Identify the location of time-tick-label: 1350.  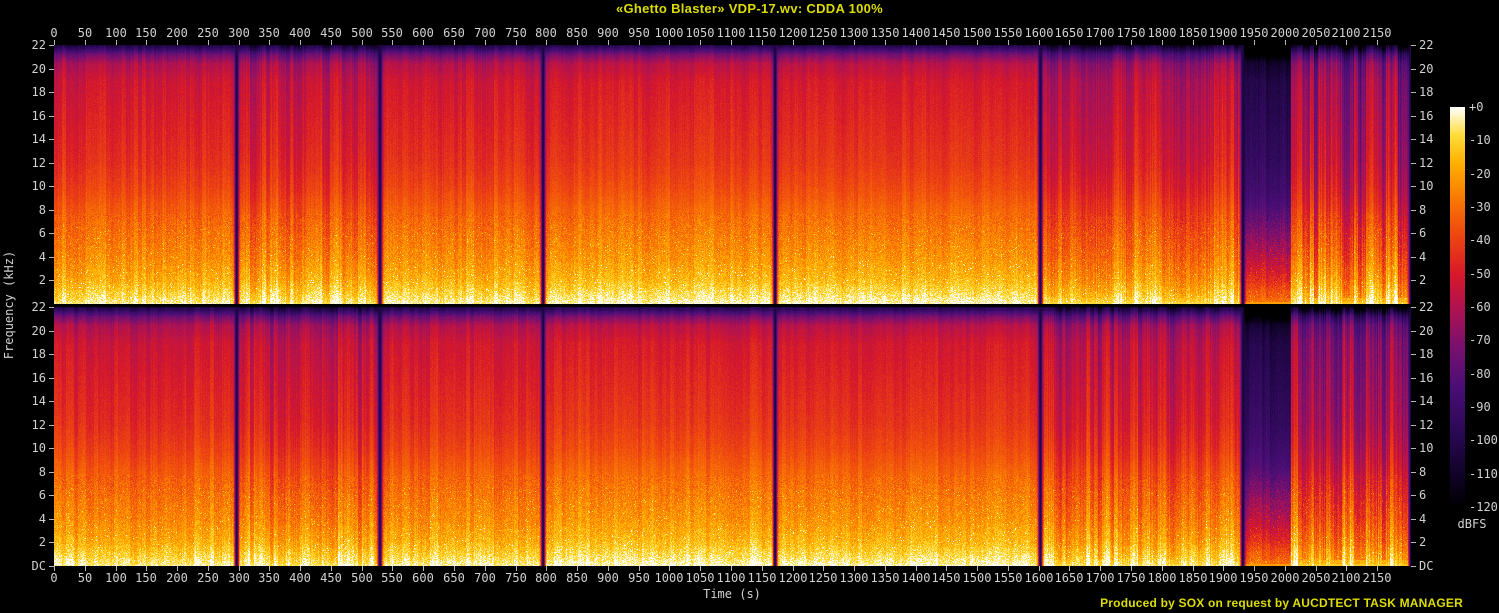
(885, 33).